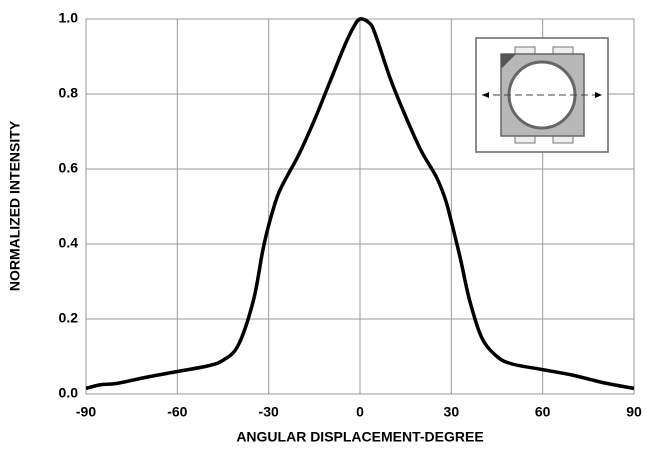 The width and height of the screenshot is (647, 450). Describe the element at coordinates (542, 95) in the screenshot. I see `package-inset` at that location.